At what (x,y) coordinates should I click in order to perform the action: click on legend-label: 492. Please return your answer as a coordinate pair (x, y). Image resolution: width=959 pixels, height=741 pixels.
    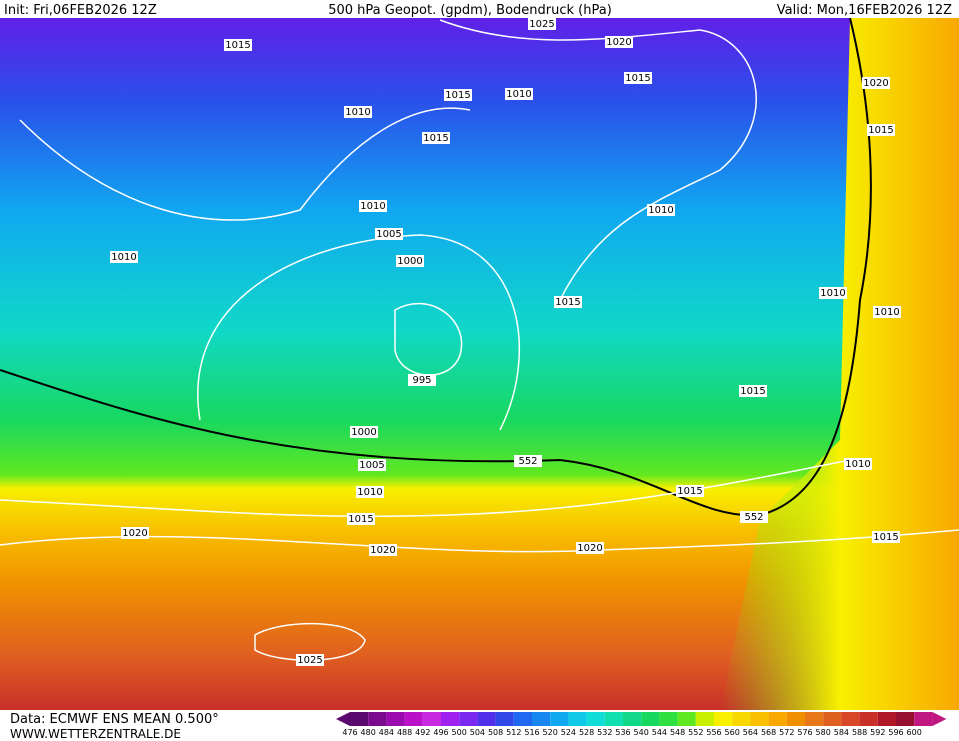
    Looking at the image, I should click on (422, 732).